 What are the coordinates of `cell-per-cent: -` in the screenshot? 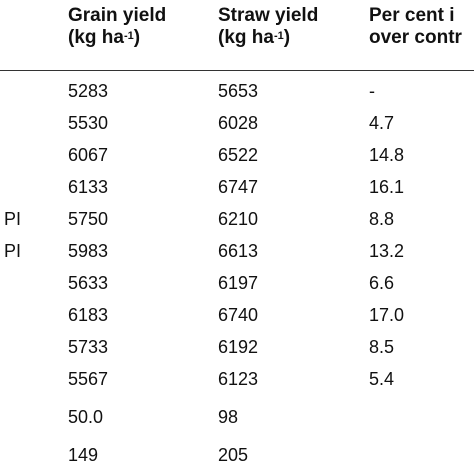 It's located at (372, 91).